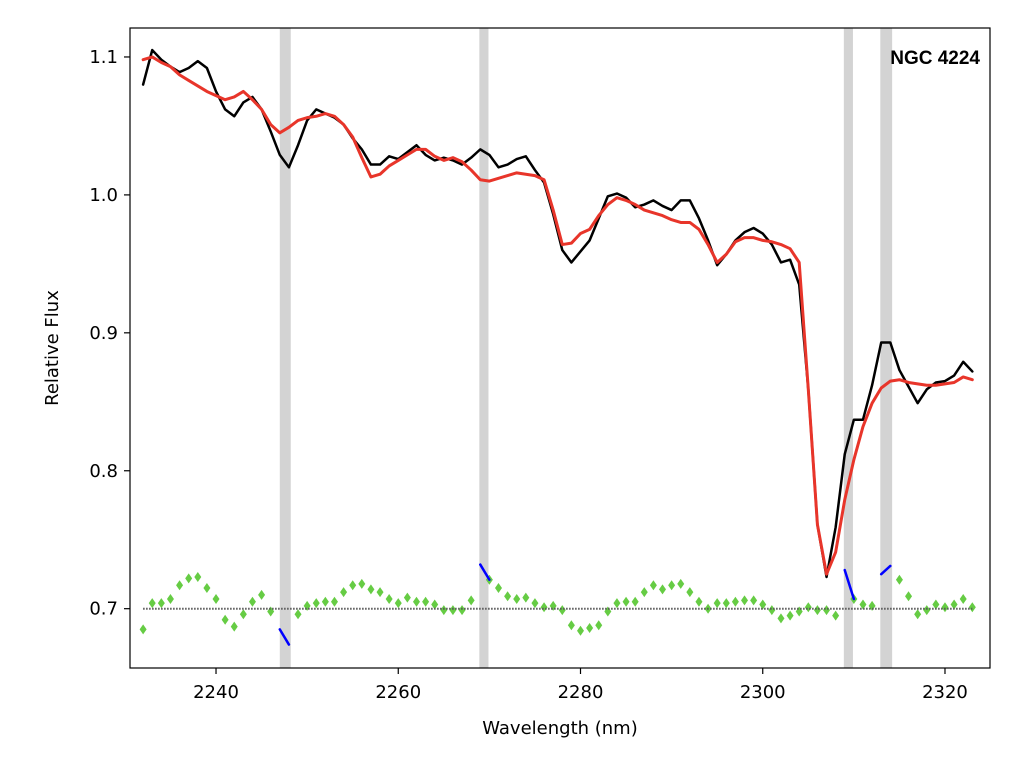  Describe the element at coordinates (103, 609) in the screenshot. I see `y-tick-label: 0.7` at that location.